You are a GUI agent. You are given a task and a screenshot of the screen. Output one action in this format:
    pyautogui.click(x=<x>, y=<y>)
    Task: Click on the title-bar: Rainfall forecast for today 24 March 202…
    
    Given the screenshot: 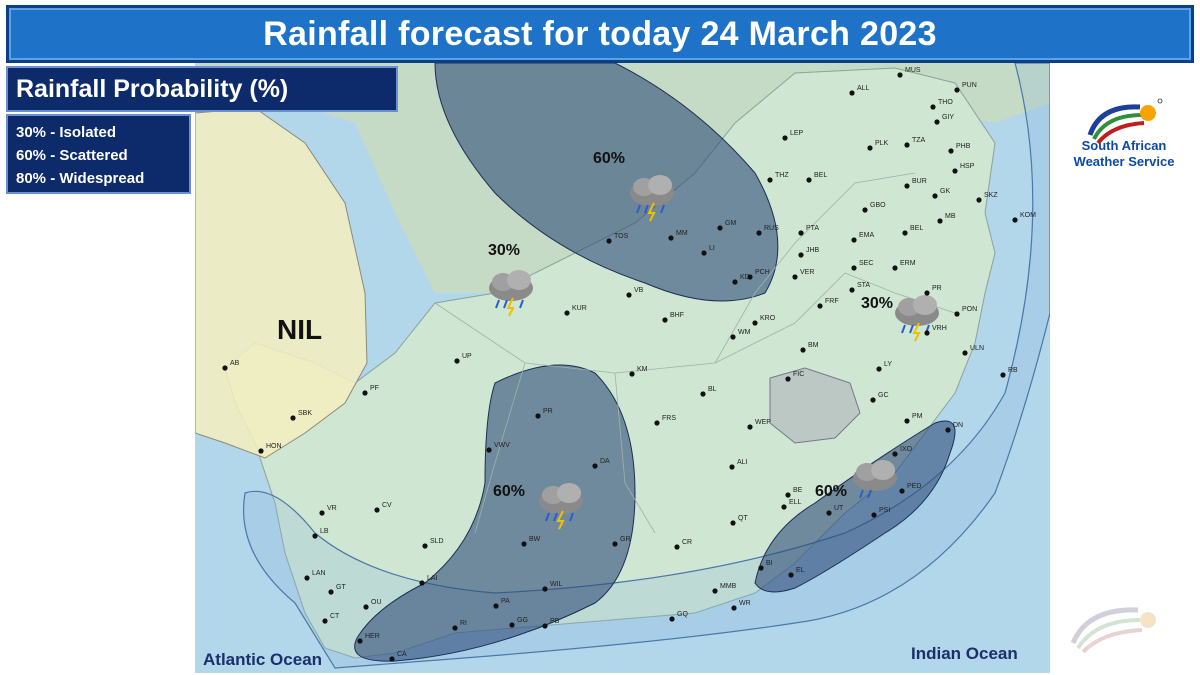 What is the action you would take?
    pyautogui.click(x=600, y=34)
    